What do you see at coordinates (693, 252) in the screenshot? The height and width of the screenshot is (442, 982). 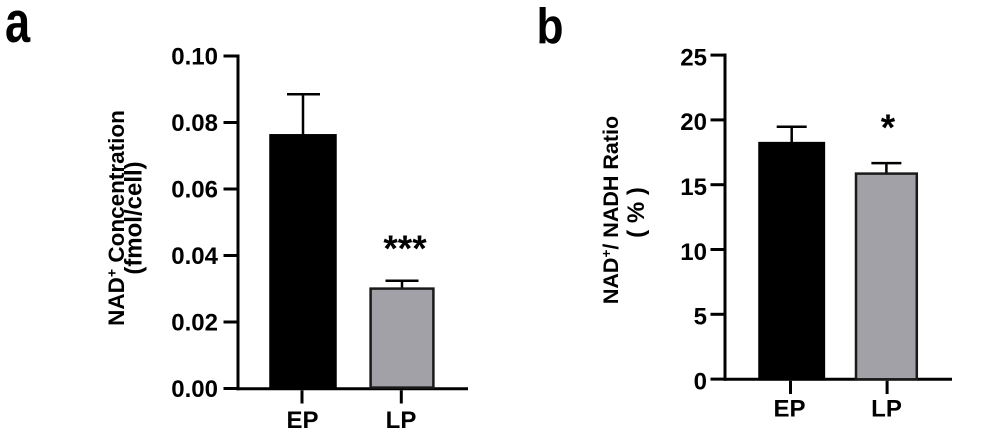 I see `svg-text: 10` at bounding box center [693, 252].